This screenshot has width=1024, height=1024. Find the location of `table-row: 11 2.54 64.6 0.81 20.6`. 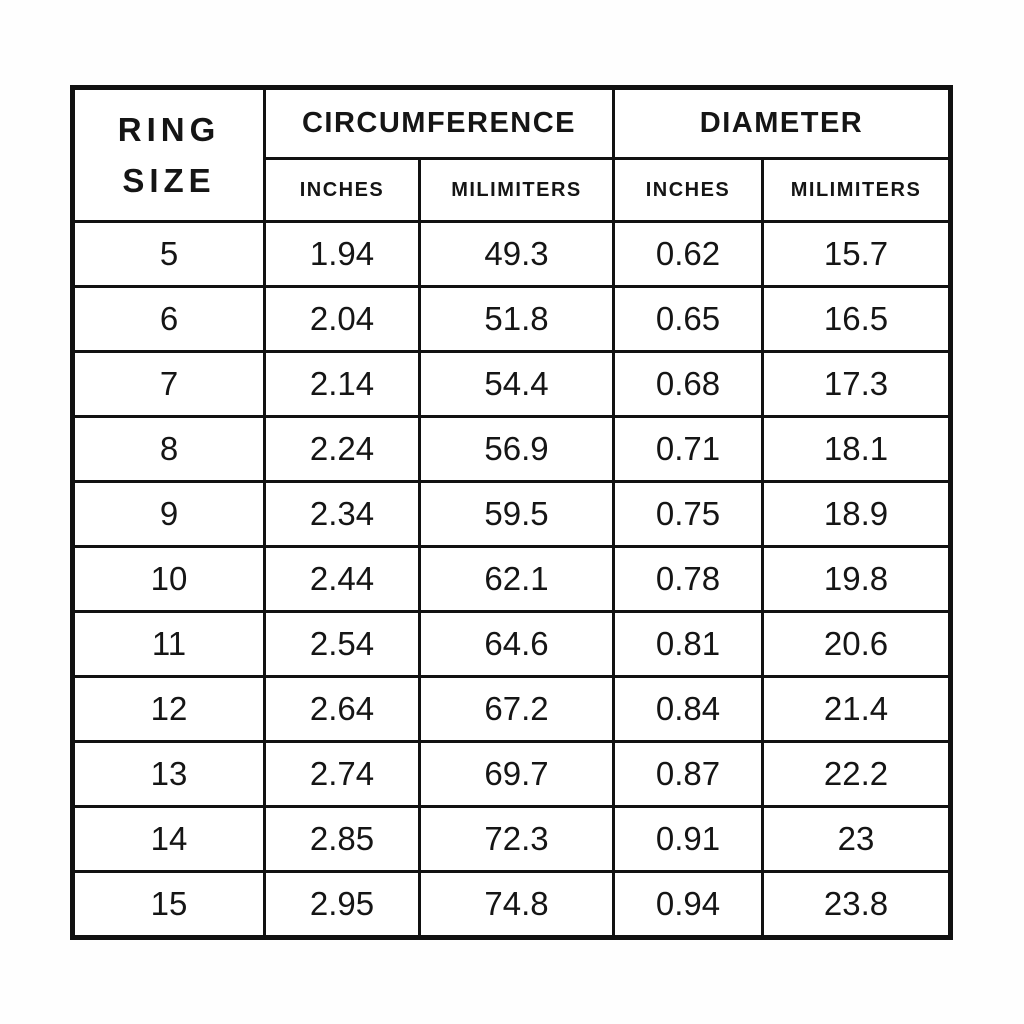

table-row: 11 2.54 64.6 0.81 20.6 is located at coordinates (512, 644).